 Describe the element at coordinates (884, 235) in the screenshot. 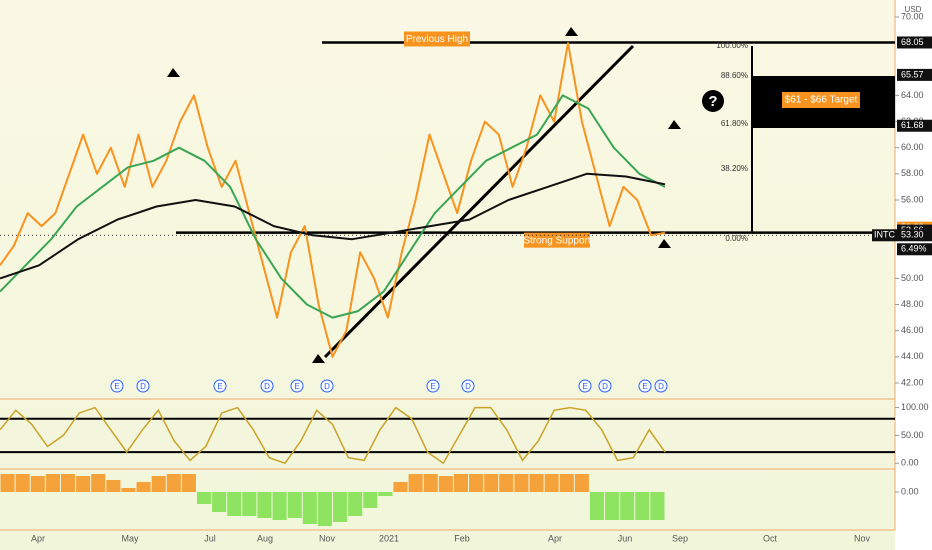

I see `symbol: INTC` at that location.